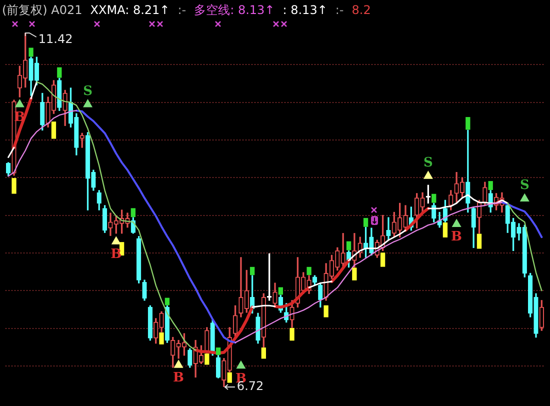 This screenshot has width=550, height=406. I want to click on text: : 8.13↑, so click(305, 10).